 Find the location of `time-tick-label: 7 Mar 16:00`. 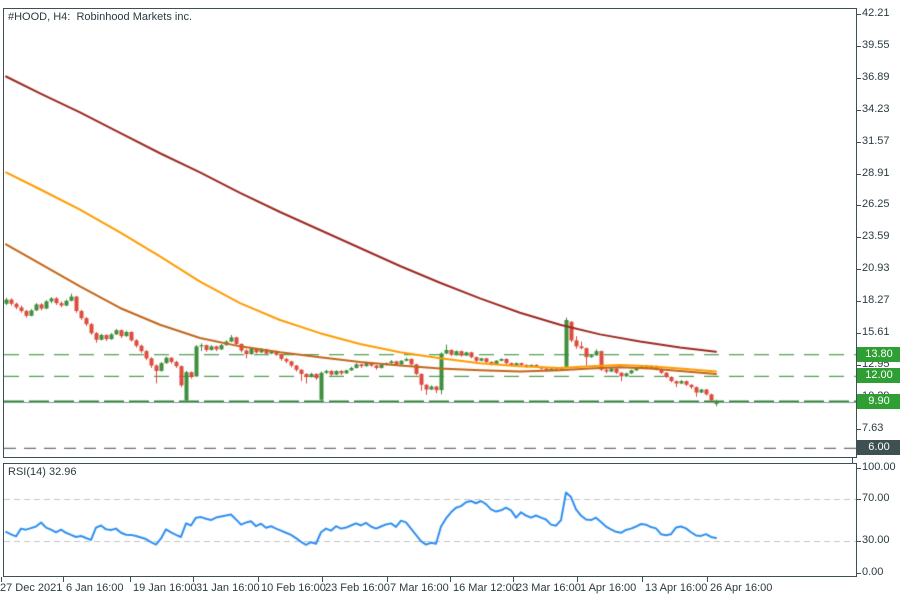

time-tick-label: 7 Mar 16:00 is located at coordinates (419, 588).